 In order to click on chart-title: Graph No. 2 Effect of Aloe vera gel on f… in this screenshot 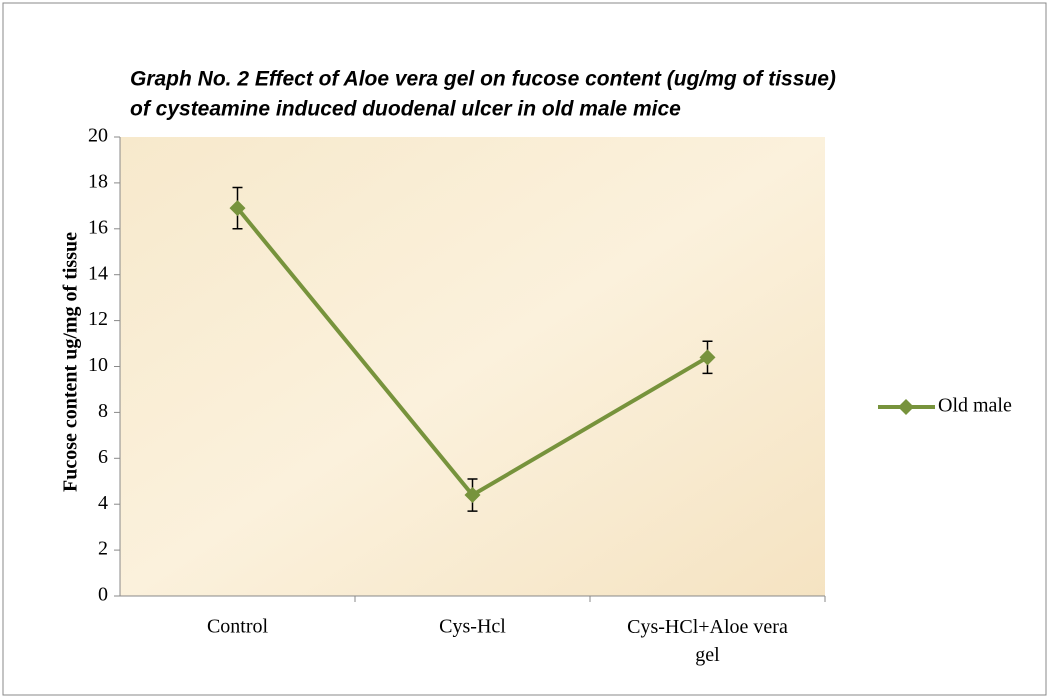, I will do `click(483, 79)`.